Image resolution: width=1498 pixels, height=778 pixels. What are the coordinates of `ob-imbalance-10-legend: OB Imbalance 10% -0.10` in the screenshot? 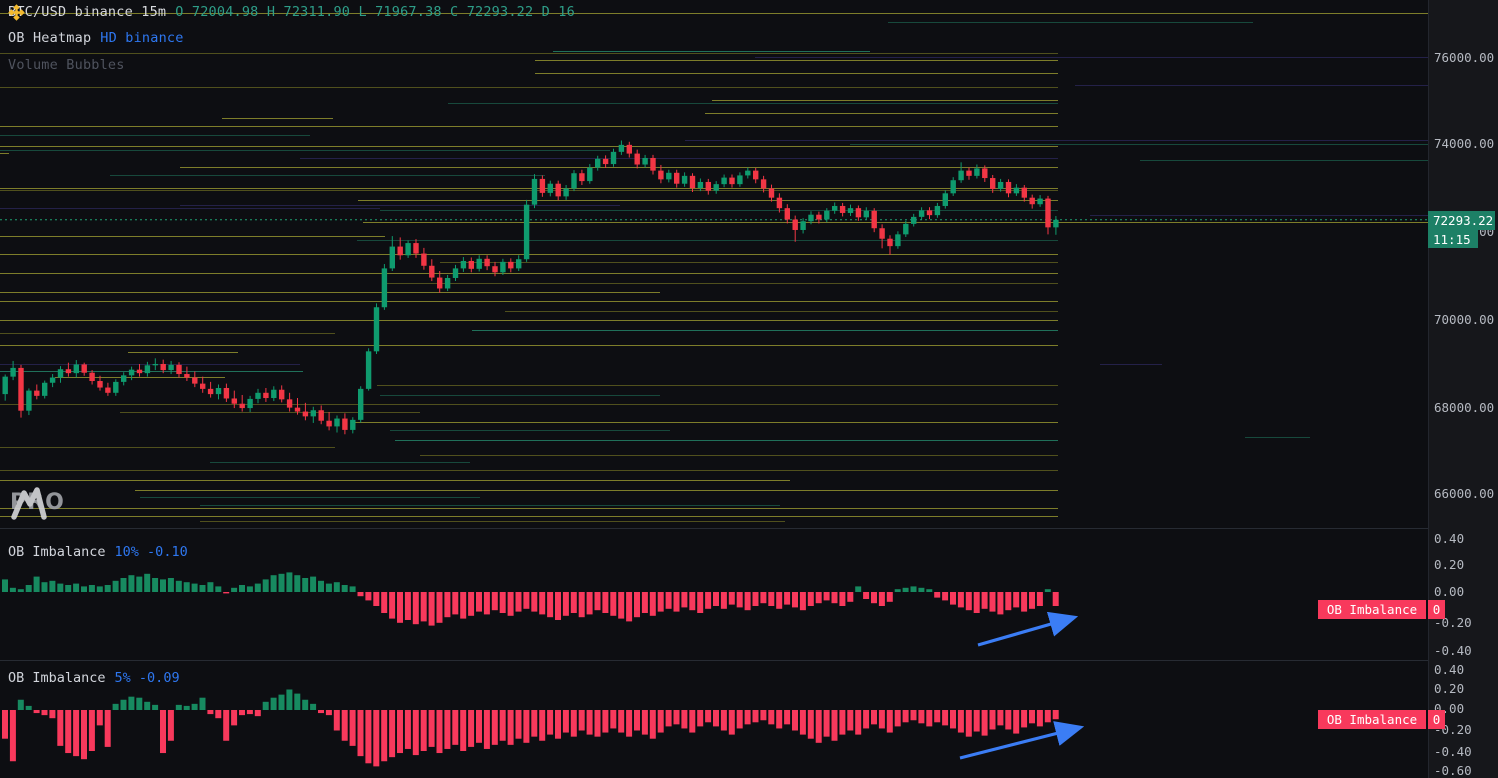 It's located at (98, 552).